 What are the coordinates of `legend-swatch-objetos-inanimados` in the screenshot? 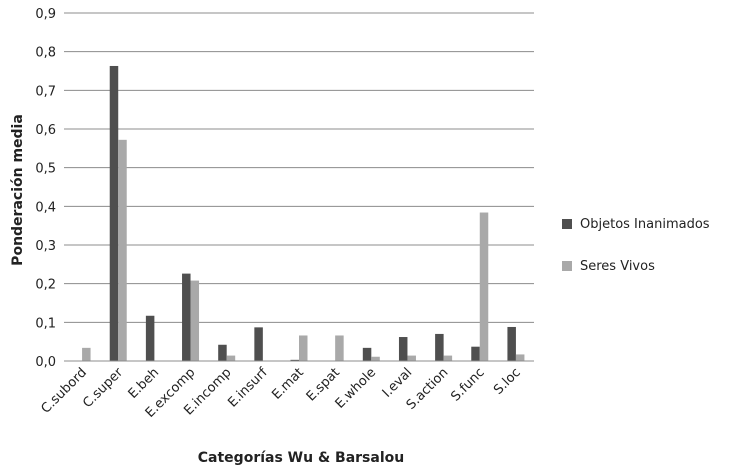 It's located at (567, 224).